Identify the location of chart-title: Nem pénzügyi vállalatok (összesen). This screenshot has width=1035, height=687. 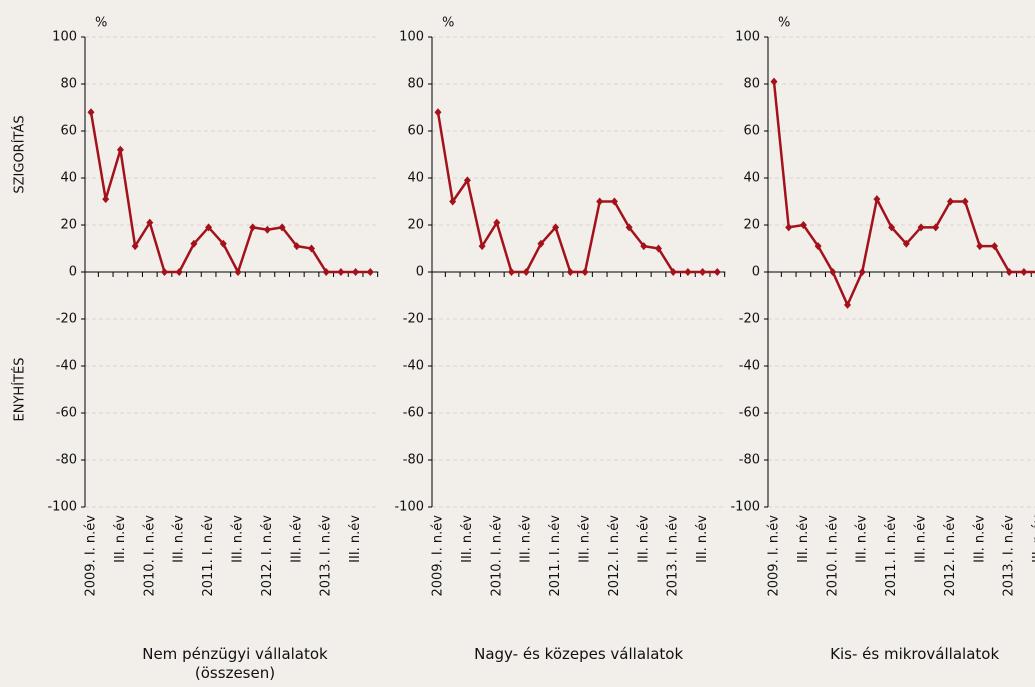
(235, 663).